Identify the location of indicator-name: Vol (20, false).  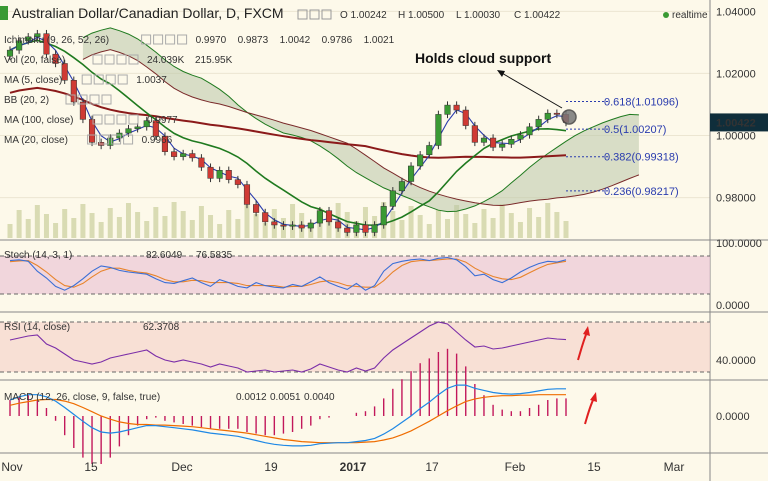
(34, 60).